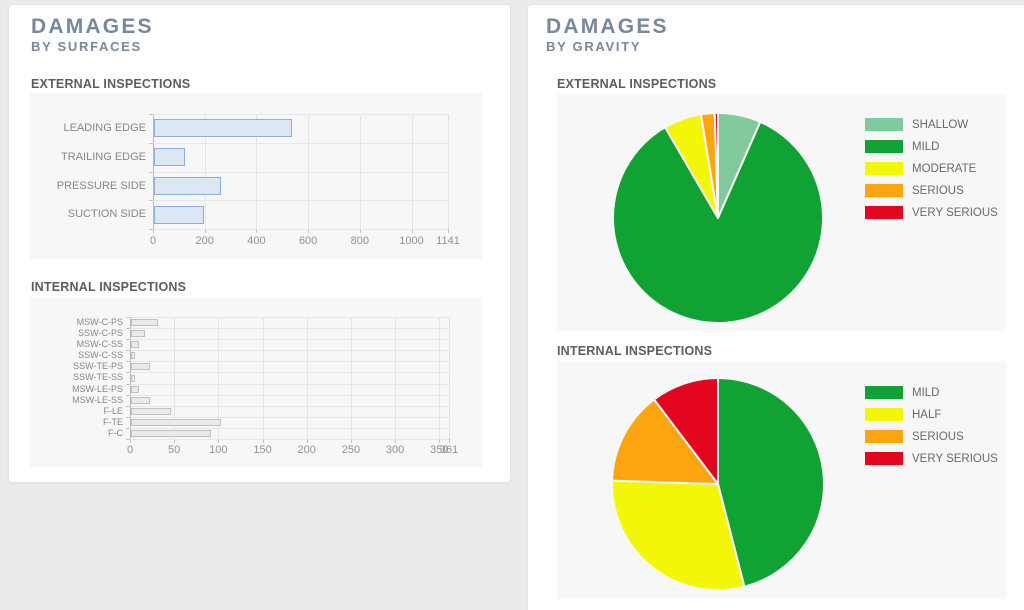 The image size is (1024, 610). I want to click on bar-label-trailing-edge: TRAILING EDGE, so click(103, 156).